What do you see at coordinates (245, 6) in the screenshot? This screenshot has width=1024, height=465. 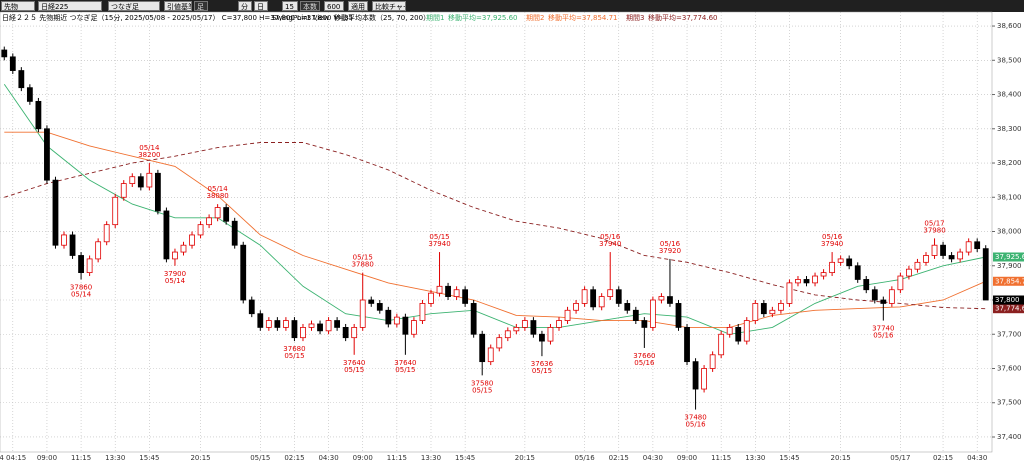 I see `minute-button: 分` at bounding box center [245, 6].